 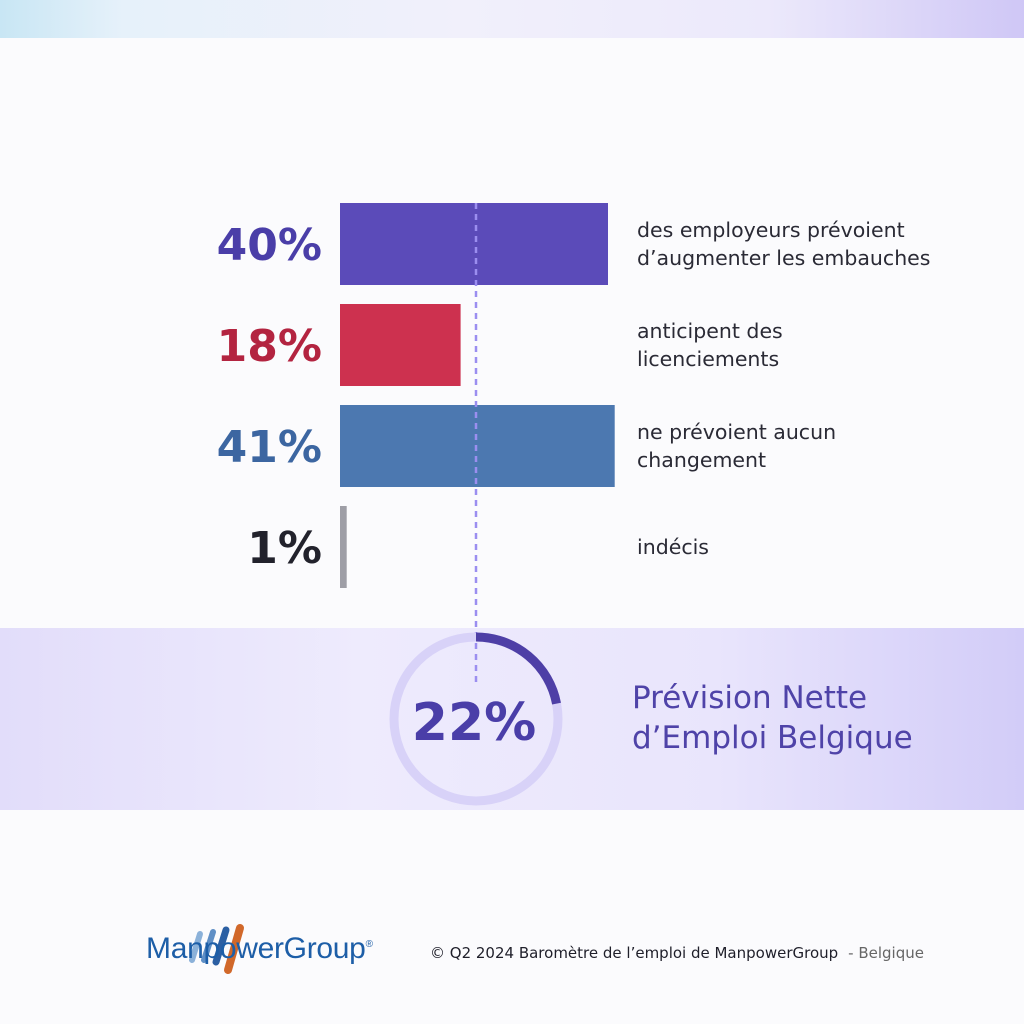 I want to click on value-label-1: 40%, so click(x=269, y=245).